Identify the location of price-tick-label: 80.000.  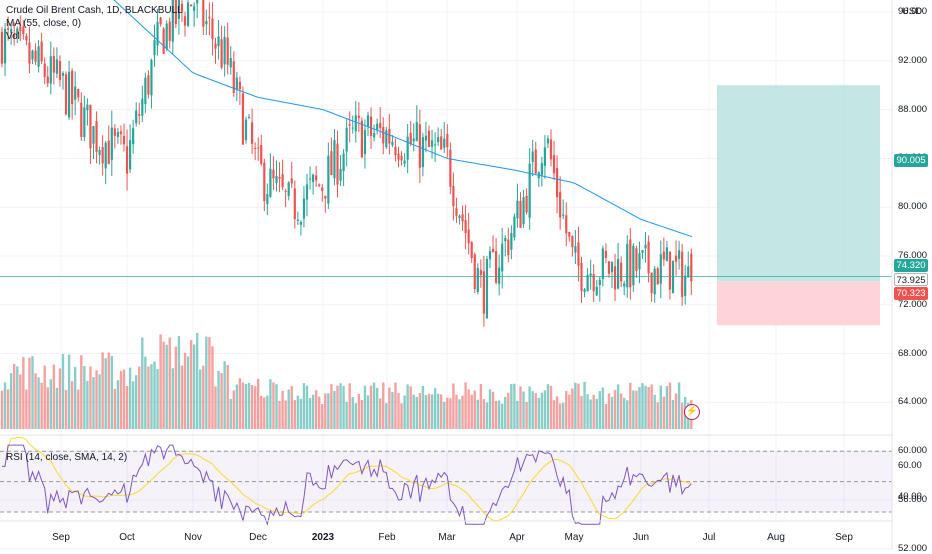
(913, 207).